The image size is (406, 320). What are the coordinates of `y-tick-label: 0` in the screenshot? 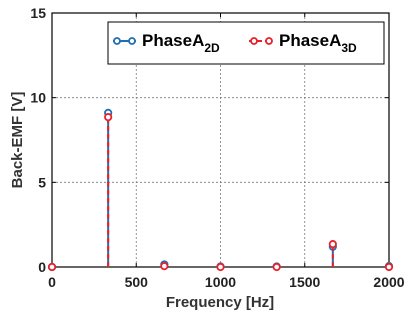 It's located at (42, 267).